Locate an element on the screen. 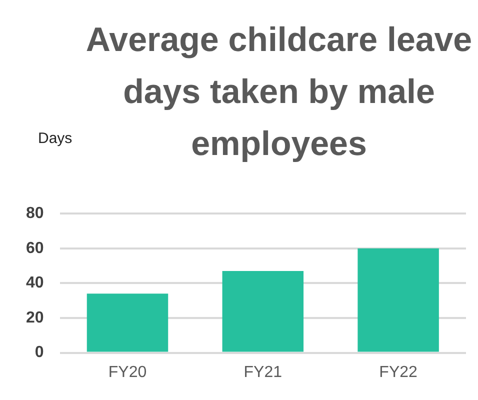 The image size is (478, 400). x-tick-label: FY20 is located at coordinates (127, 372).